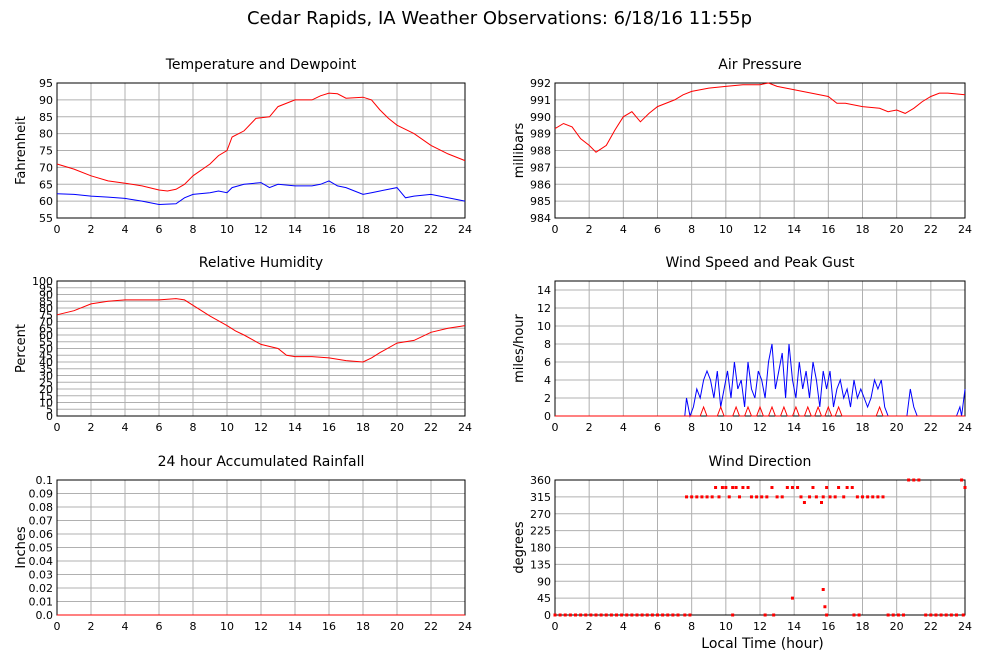 The height and width of the screenshot is (659, 999). What do you see at coordinates (540, 480) in the screenshot?
I see `y-tick-label: 360` at bounding box center [540, 480].